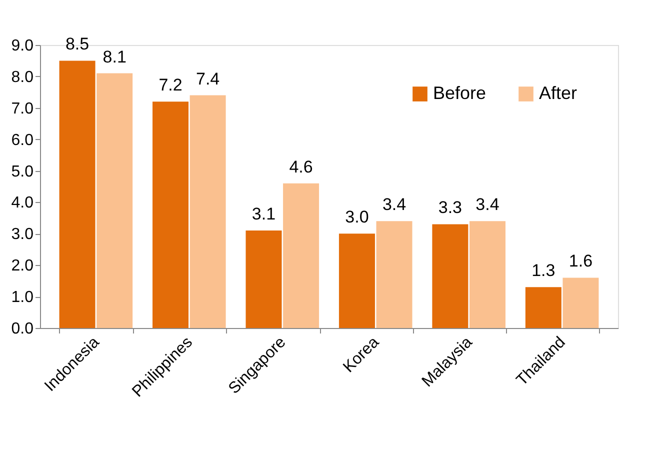 This screenshot has width=646, height=451. What do you see at coordinates (22, 140) in the screenshot?
I see `y-tick-label: 6.0` at bounding box center [22, 140].